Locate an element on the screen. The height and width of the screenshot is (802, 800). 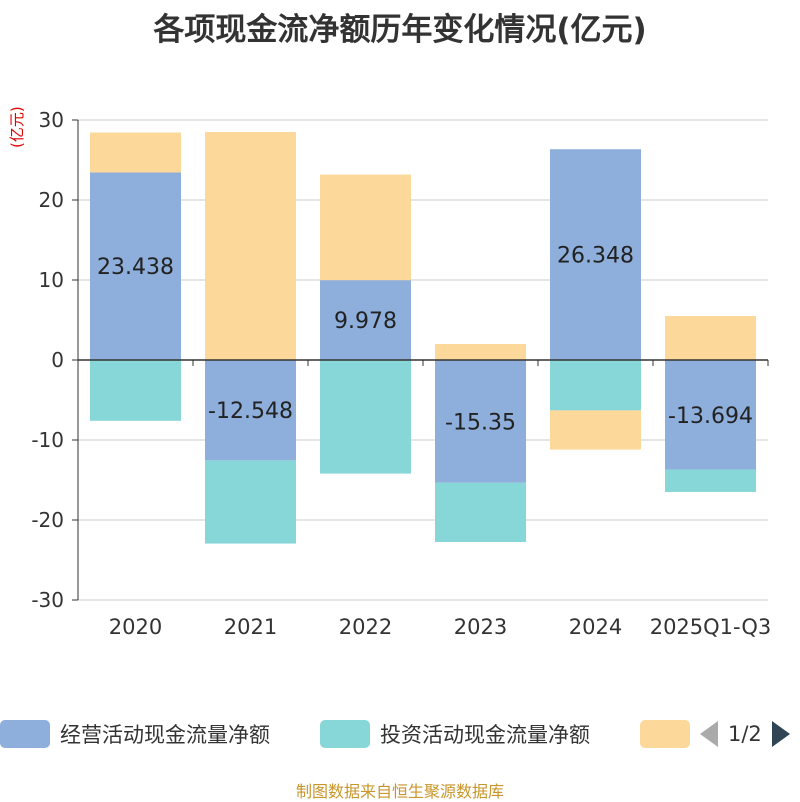
y-tick-label: 10 is located at coordinates (51, 280).